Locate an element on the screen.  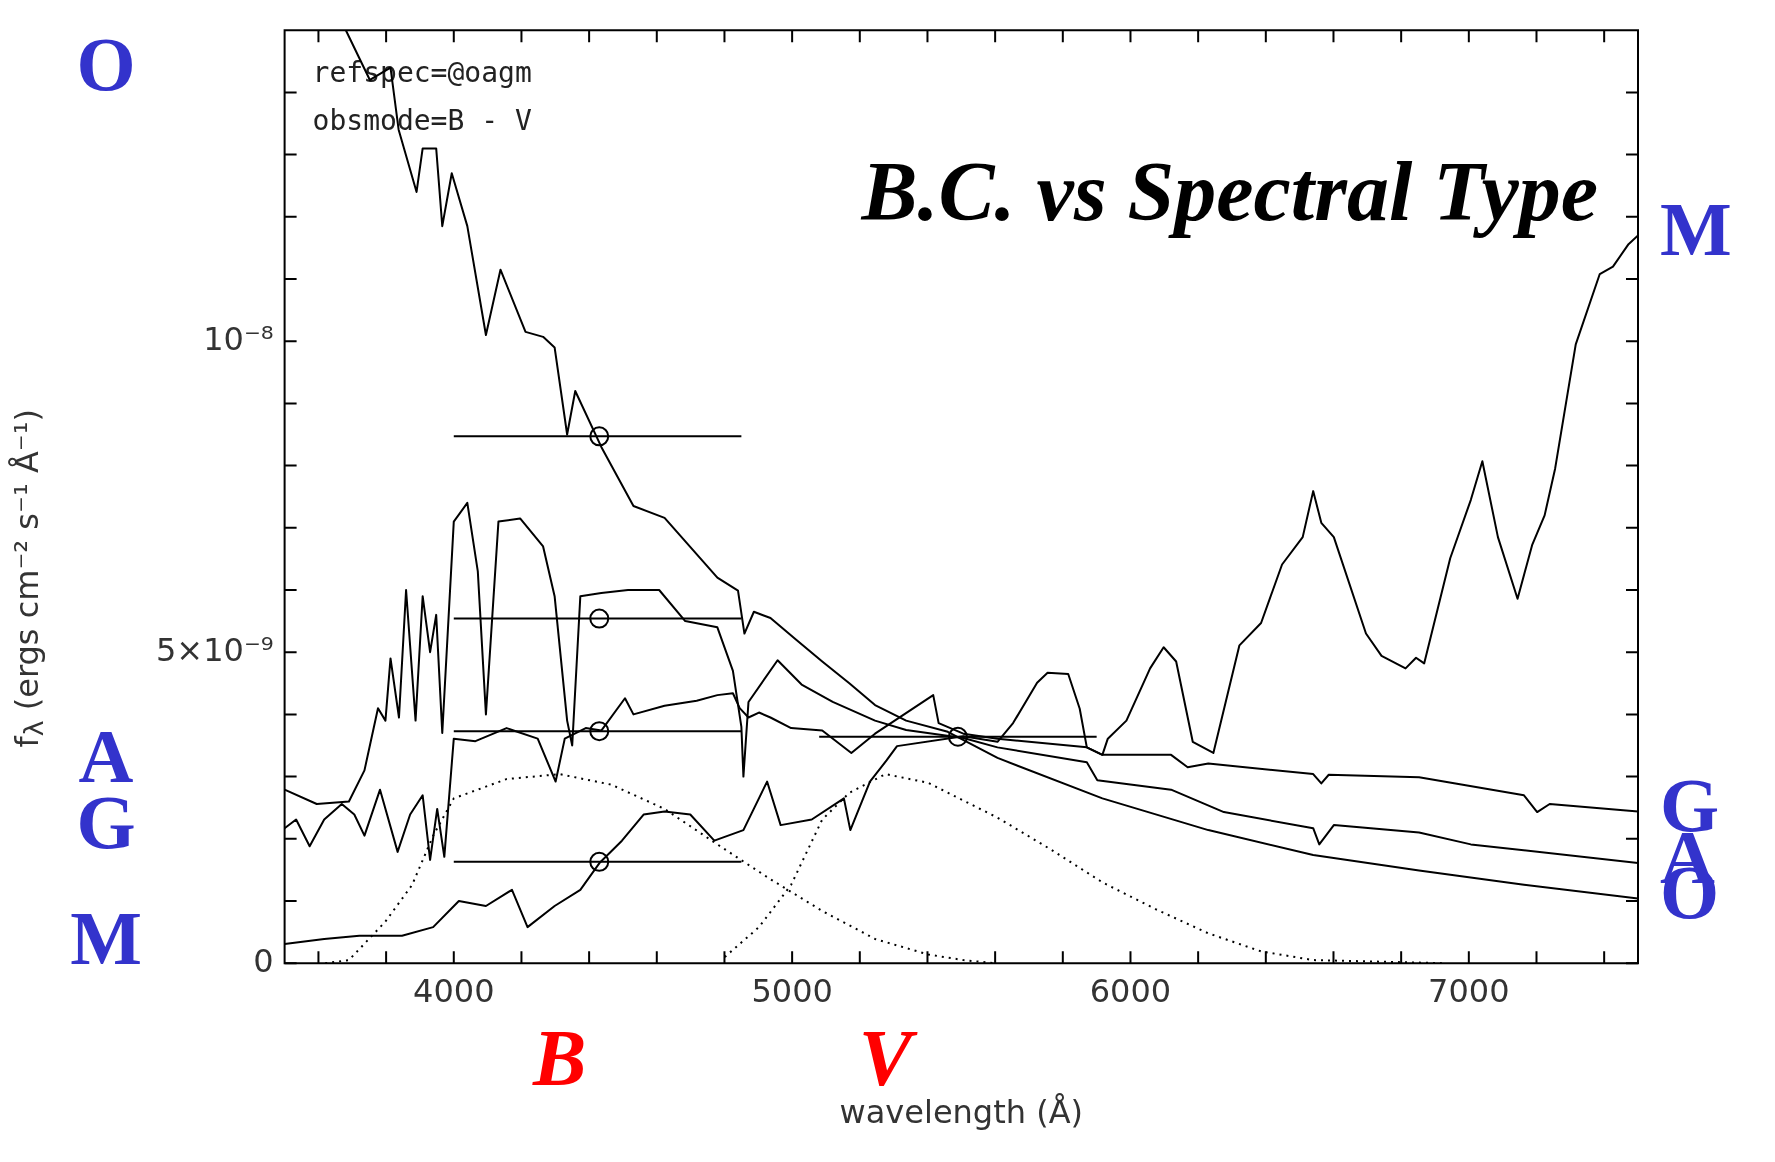
x-tick-label: 7000 is located at coordinates (1469, 990).